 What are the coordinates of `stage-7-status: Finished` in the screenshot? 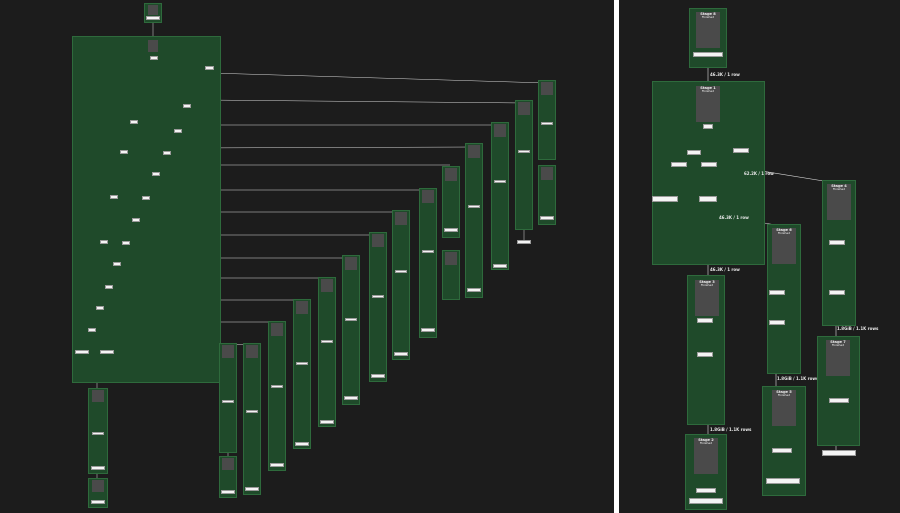 It's located at (838, 345).